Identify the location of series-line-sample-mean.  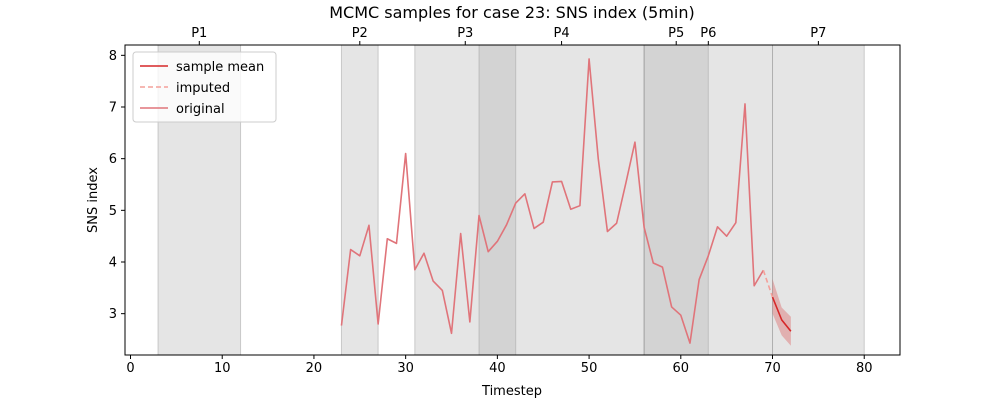
(781, 314).